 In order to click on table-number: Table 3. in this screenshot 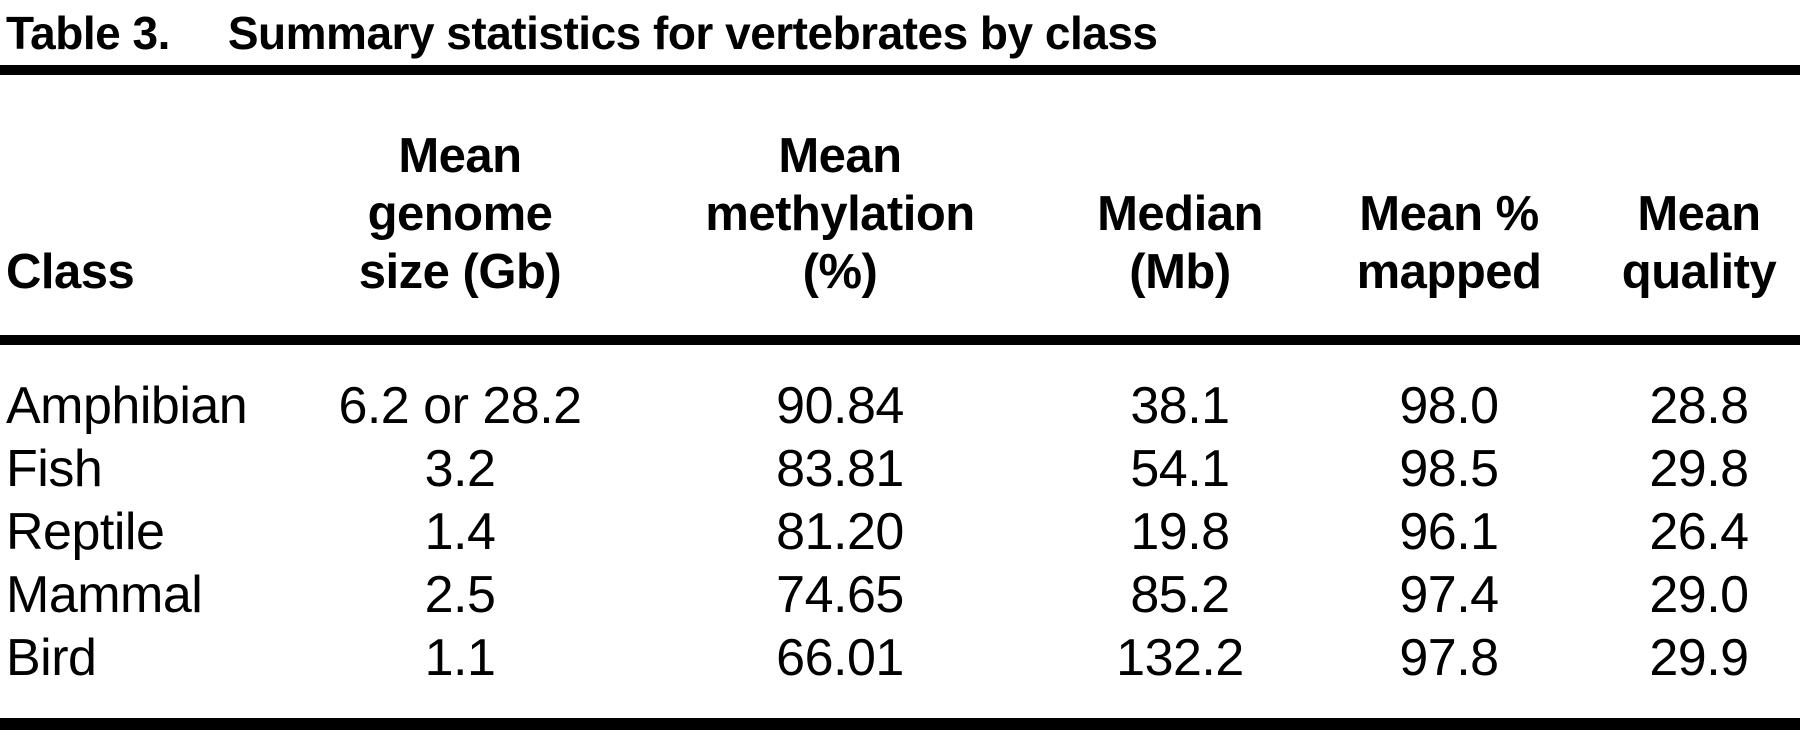, I will do `click(88, 32)`.